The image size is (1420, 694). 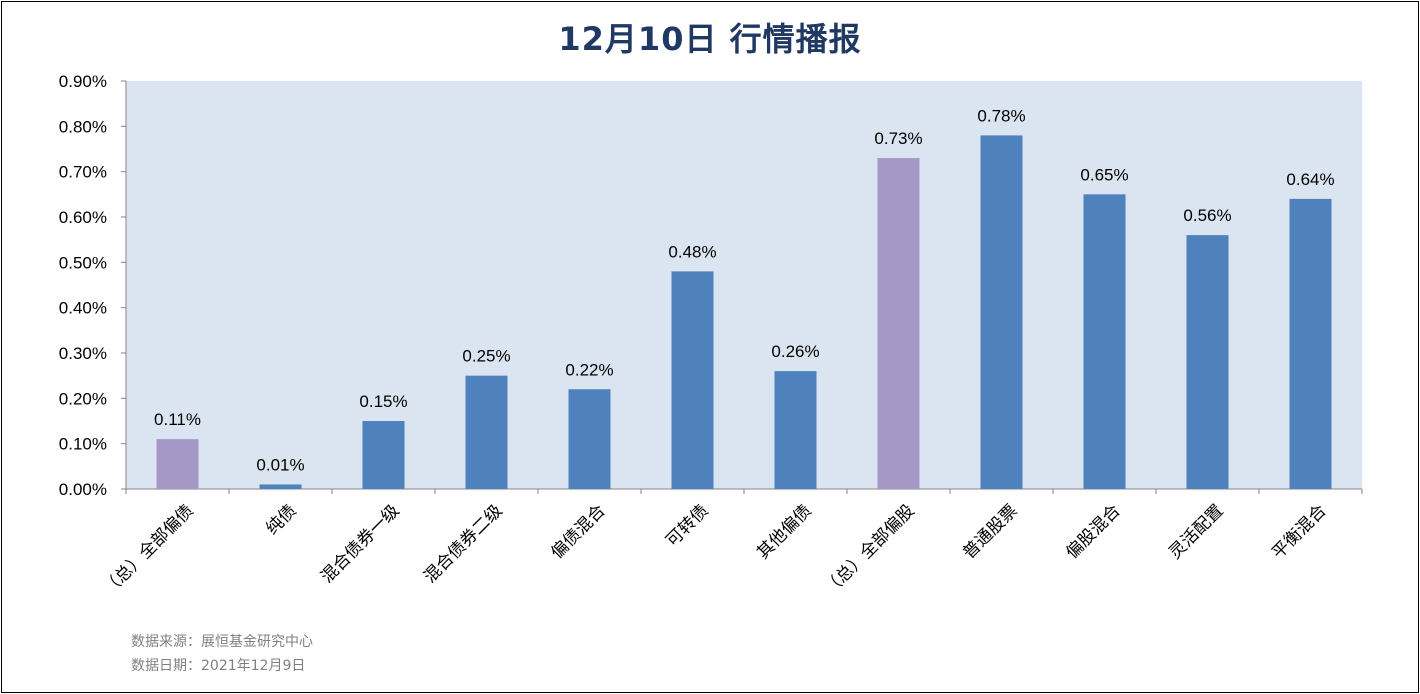 I want to click on data-label: 0.11%, so click(x=177, y=419).